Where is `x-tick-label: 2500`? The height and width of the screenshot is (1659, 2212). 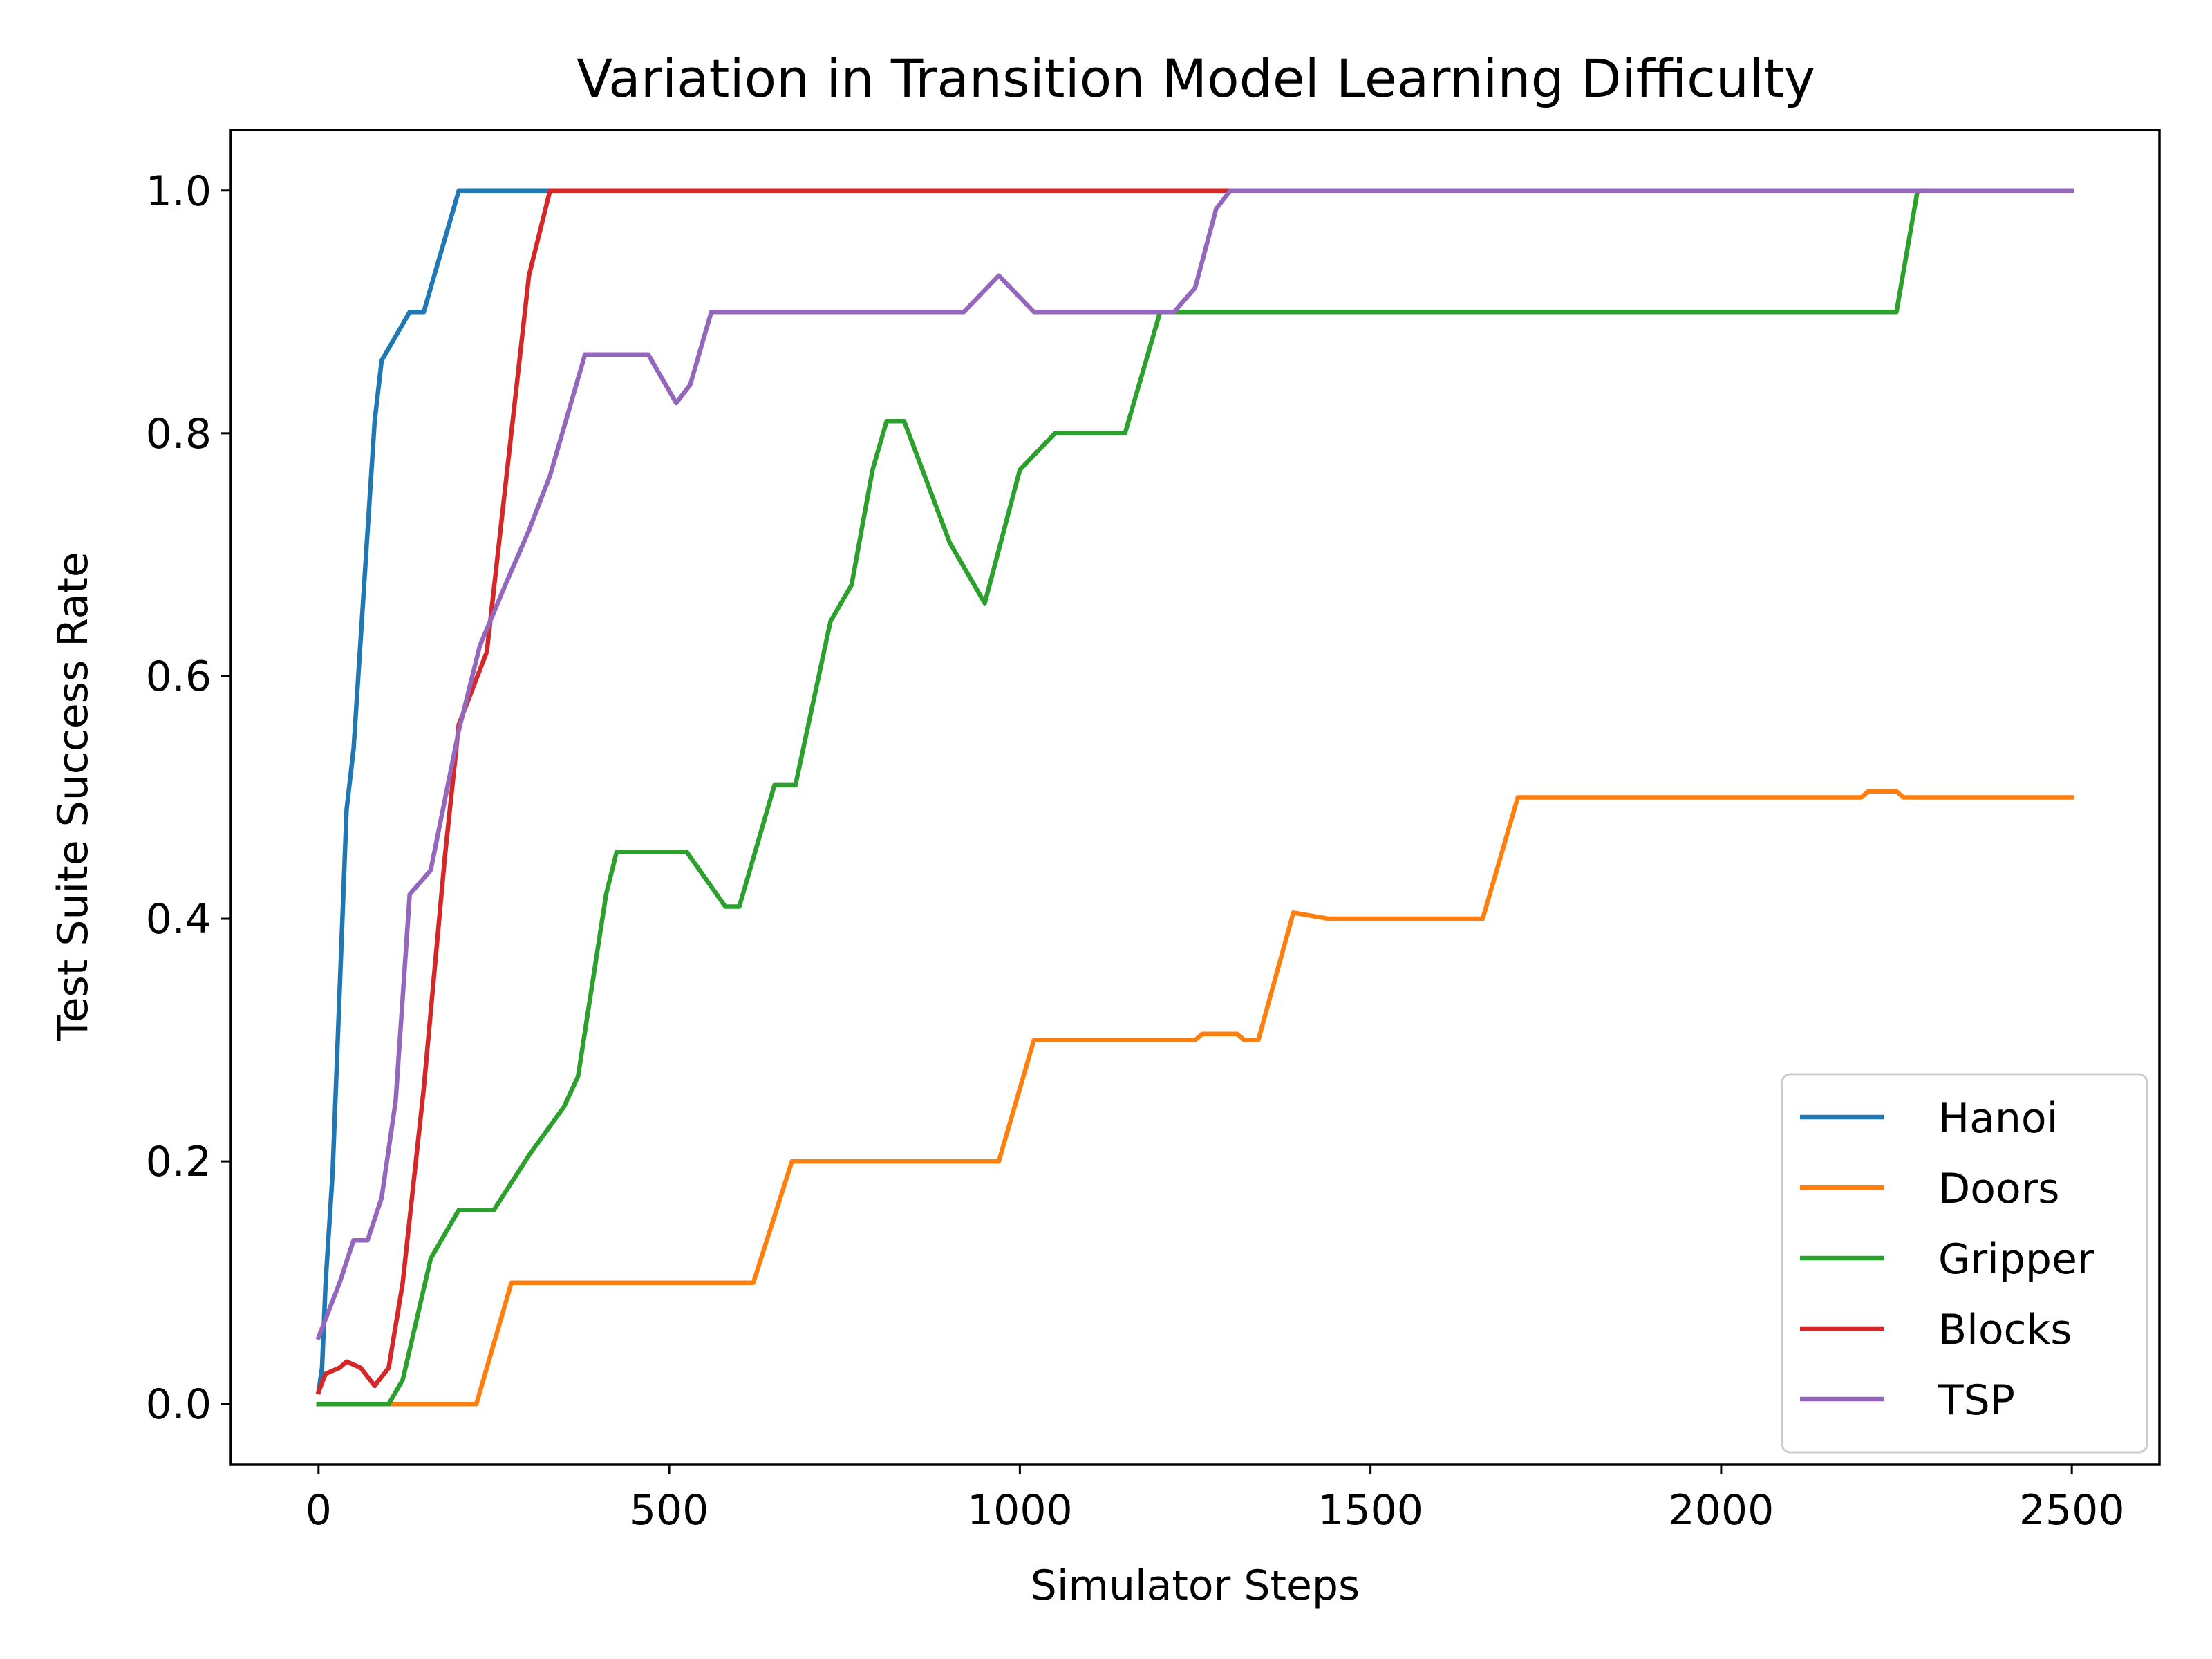
x-tick-label: 2500 is located at coordinates (2072, 1511).